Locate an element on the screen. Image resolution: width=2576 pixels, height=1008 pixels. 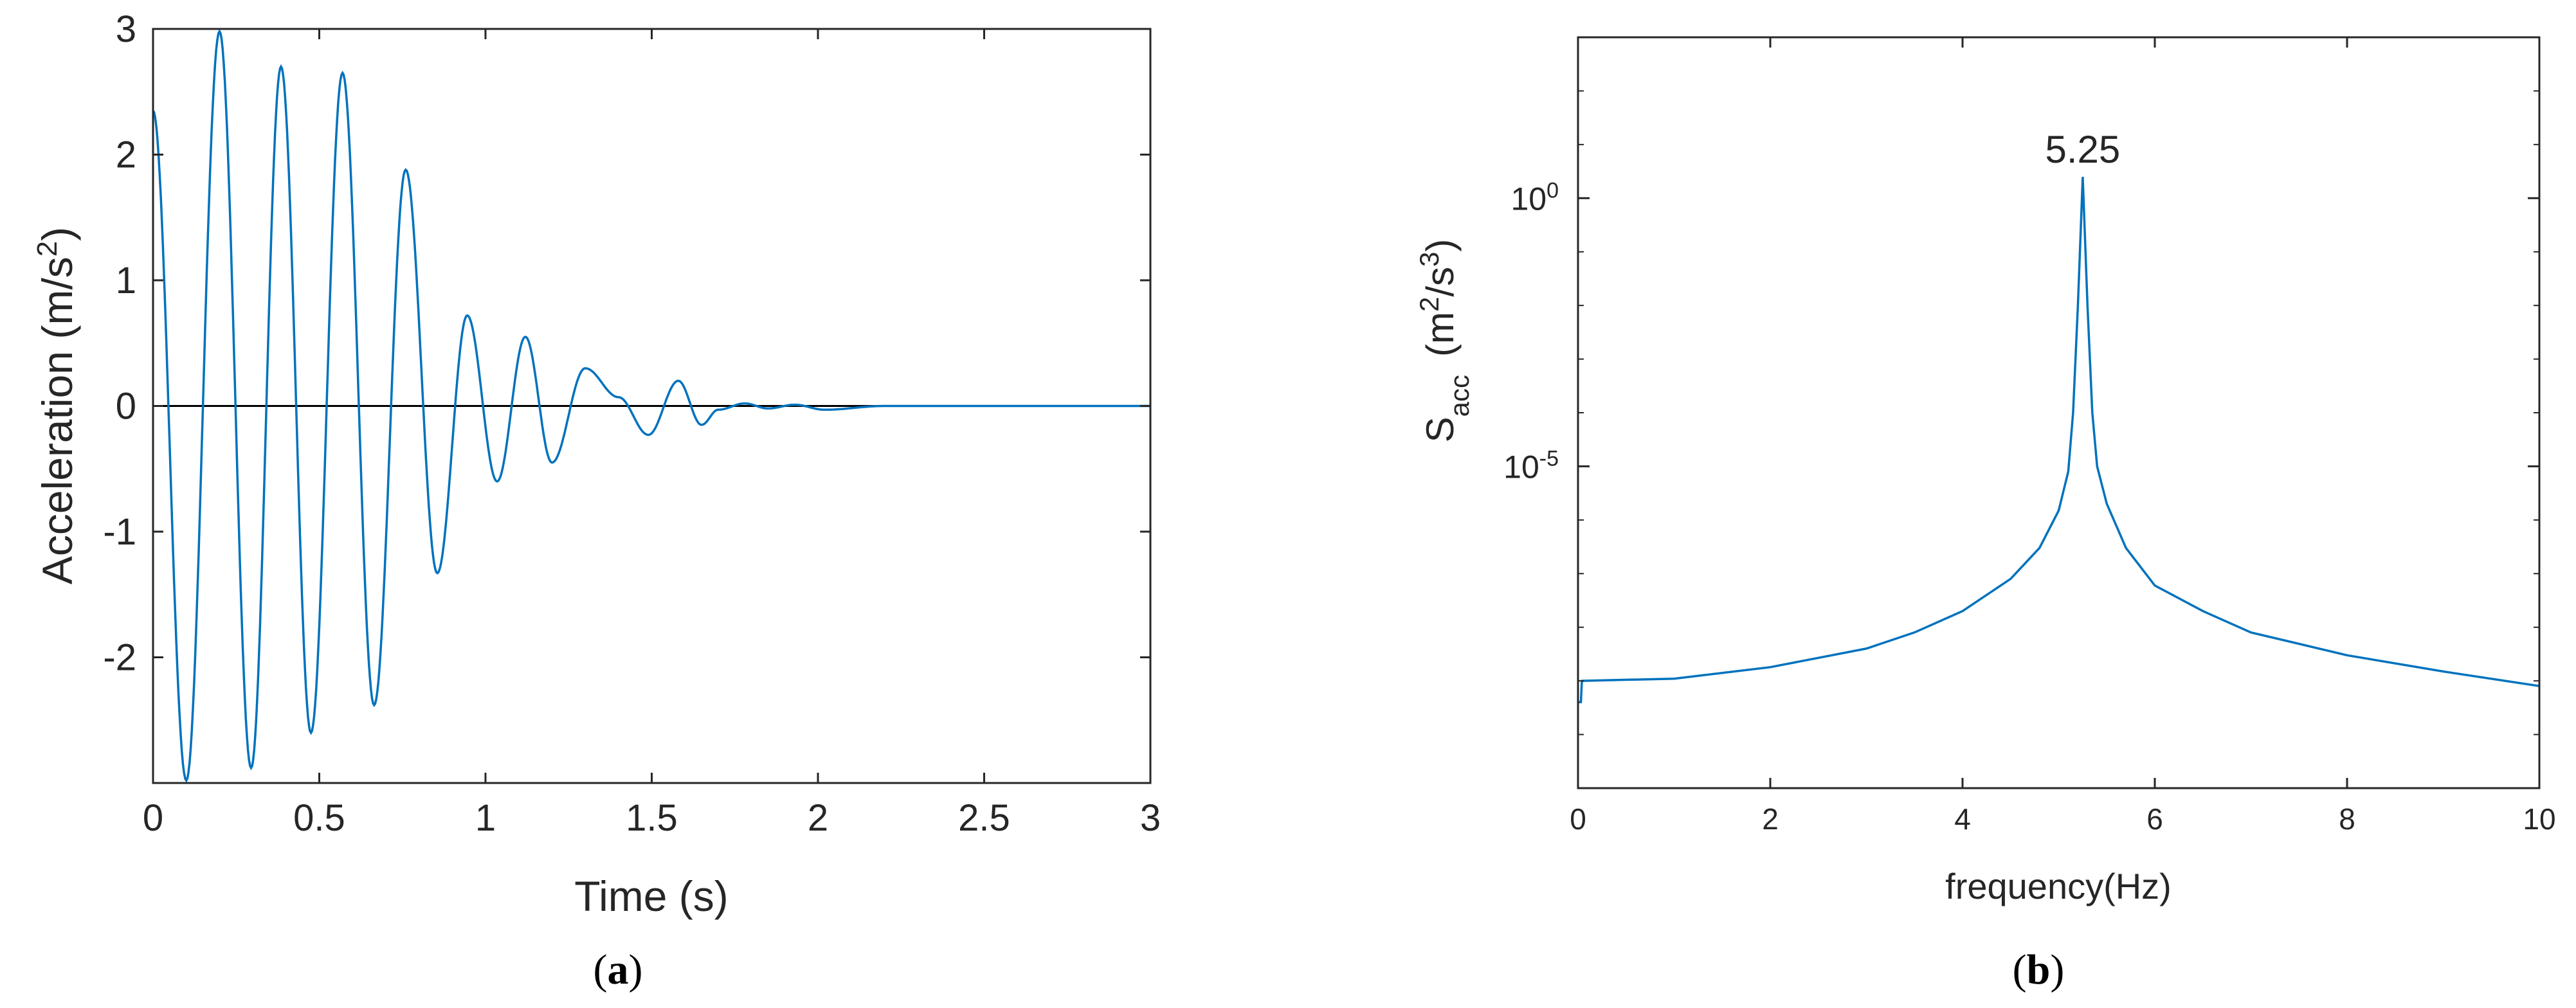
chart-b-ytick-exp: 0 is located at coordinates (1553, 190).